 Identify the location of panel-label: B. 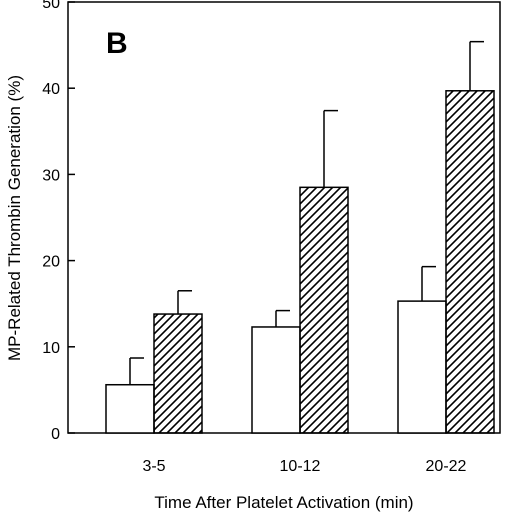
(117, 43).